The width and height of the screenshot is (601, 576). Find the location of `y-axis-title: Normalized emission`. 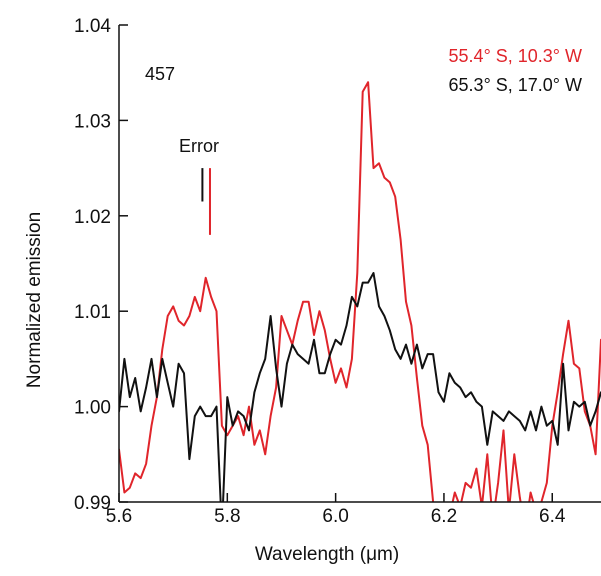

y-axis-title: Normalized emission is located at coordinates (34, 300).